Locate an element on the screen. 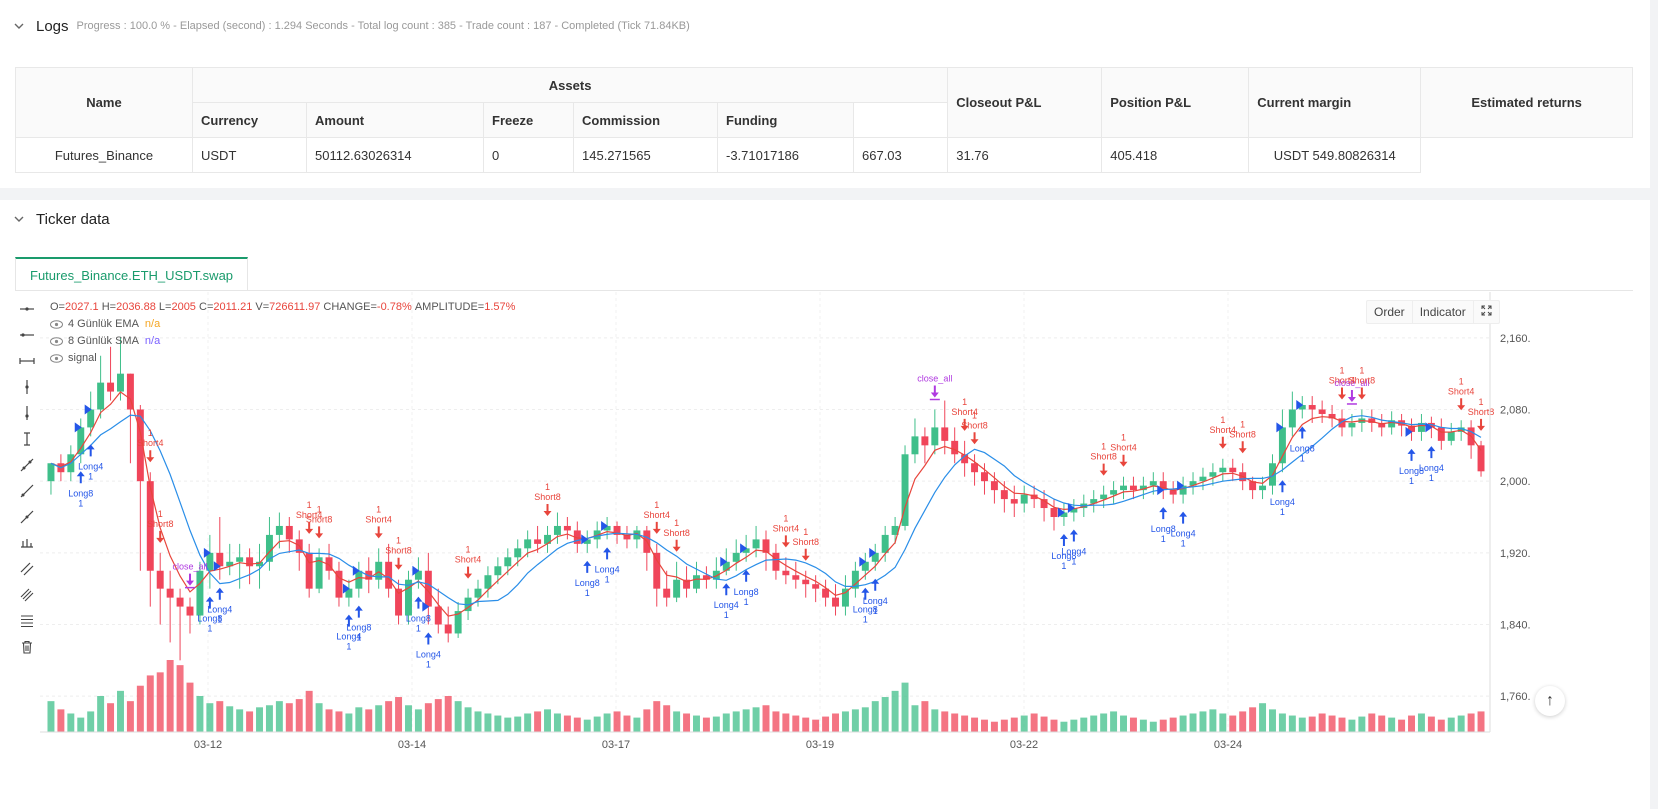 This screenshot has width=1658, height=809. parallel-channel-icon is located at coordinates (27, 569).